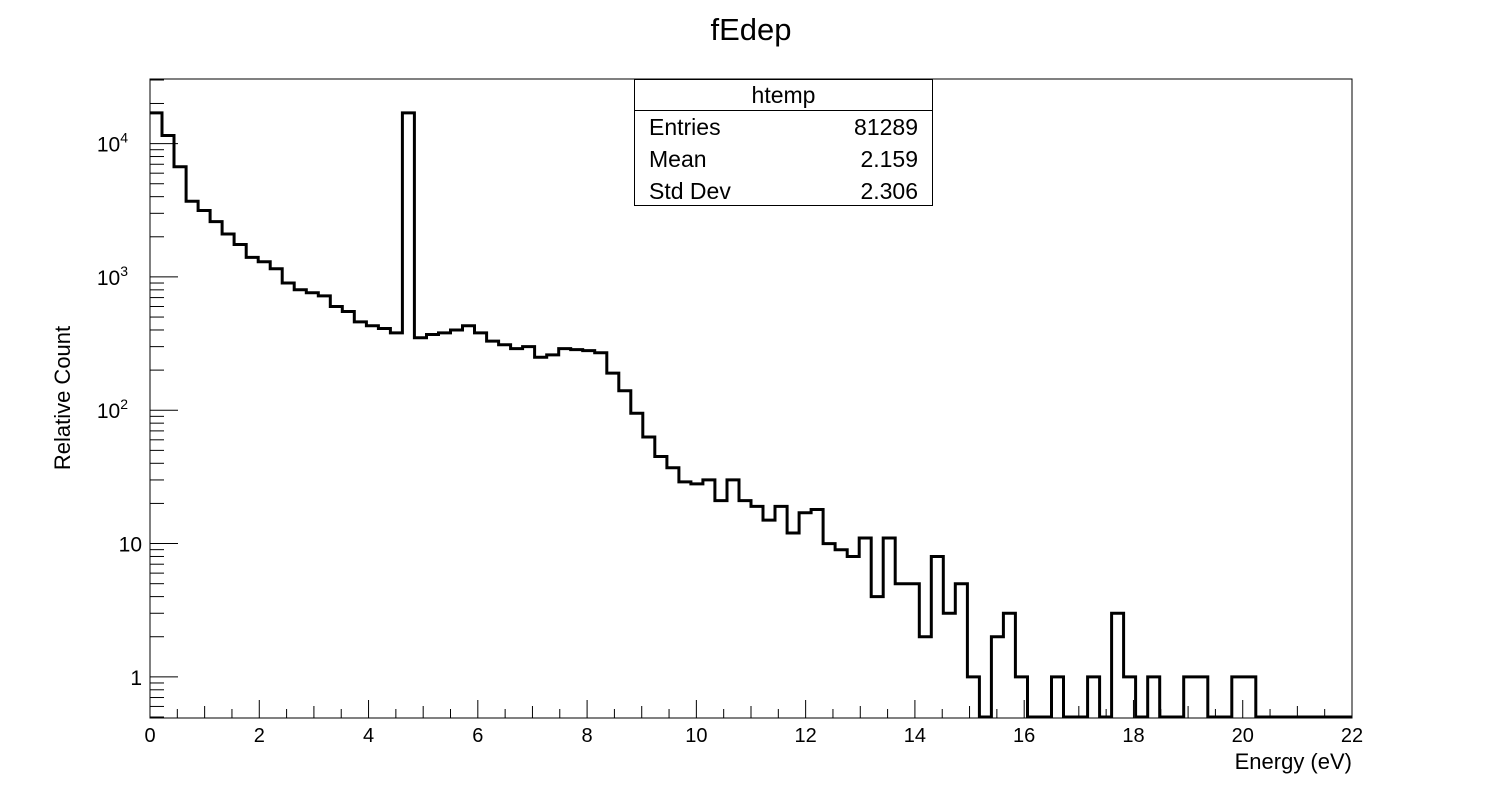 This screenshot has width=1503, height=803. I want to click on stats-value: 81289, so click(886, 127).